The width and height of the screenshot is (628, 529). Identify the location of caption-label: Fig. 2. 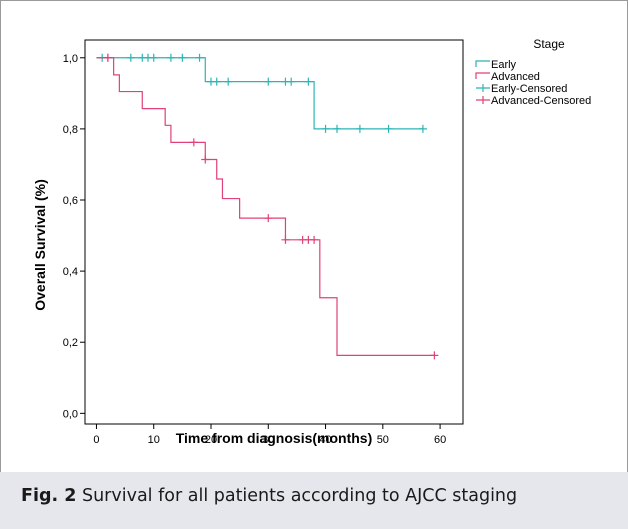
(49, 496).